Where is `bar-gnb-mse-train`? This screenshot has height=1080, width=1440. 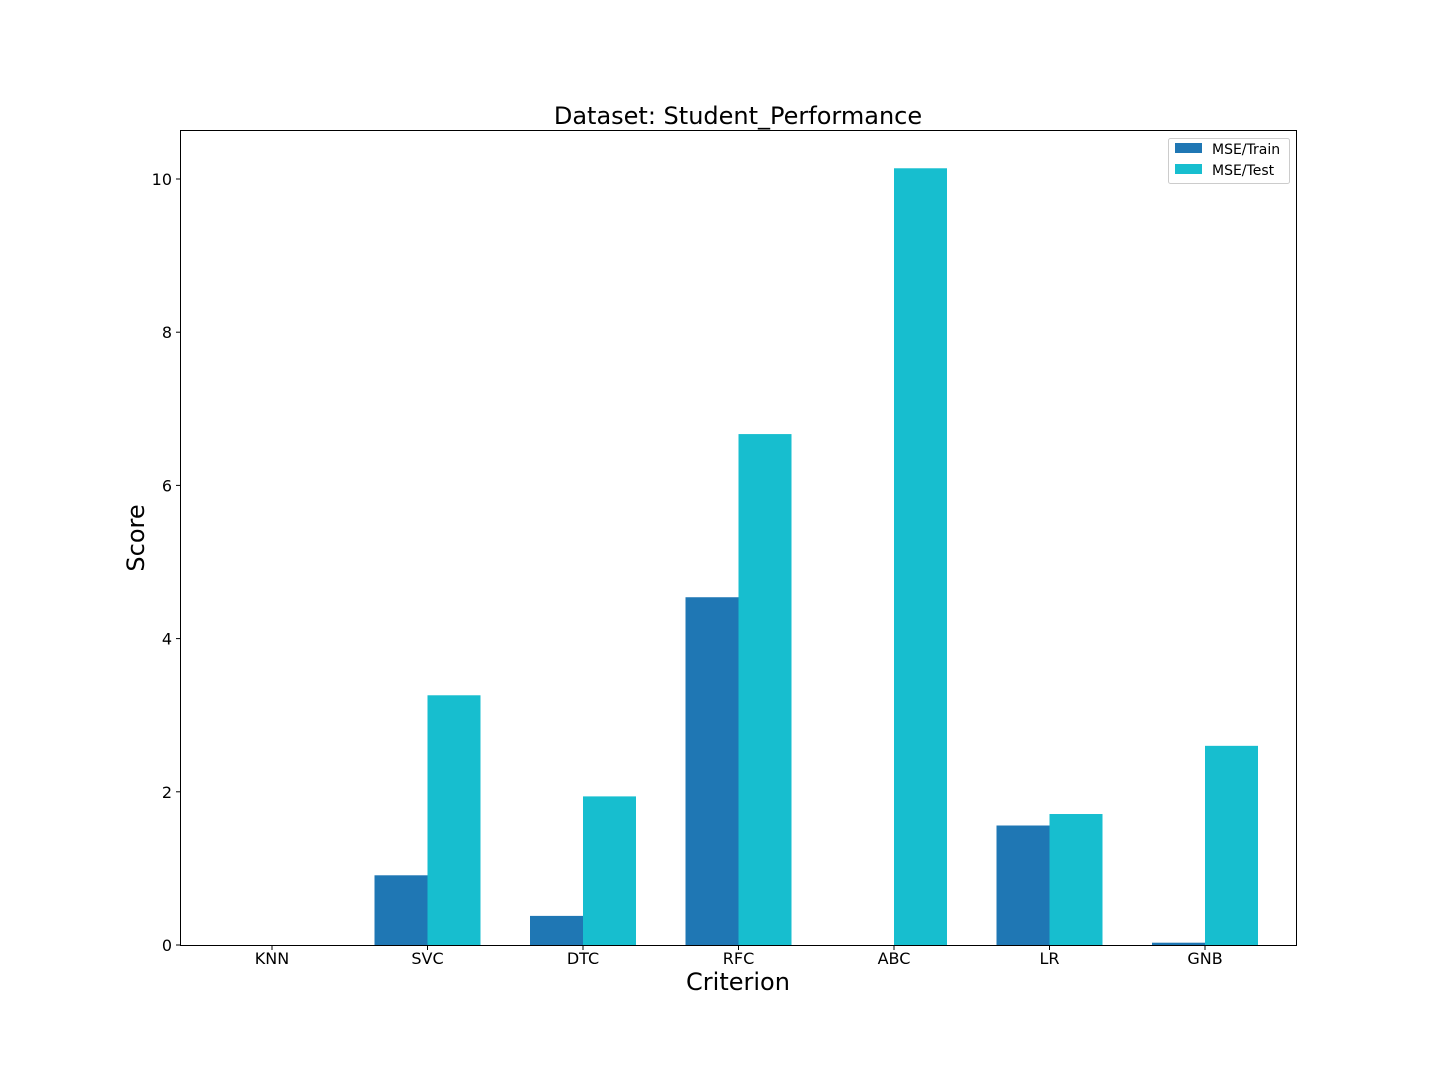 bar-gnb-mse-train is located at coordinates (1178, 943).